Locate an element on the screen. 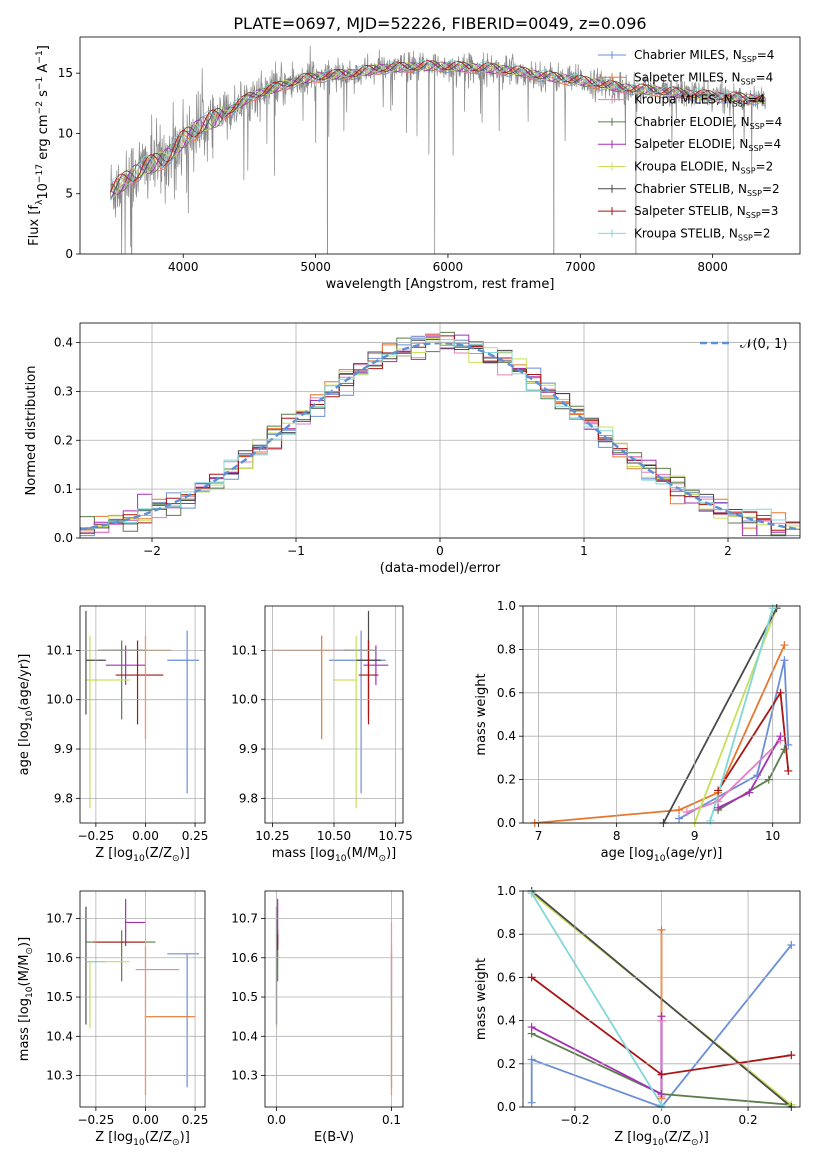 This screenshot has height=1170, width=819. spectrum-flux-ylabel-part: −2 is located at coordinates (40, 107).